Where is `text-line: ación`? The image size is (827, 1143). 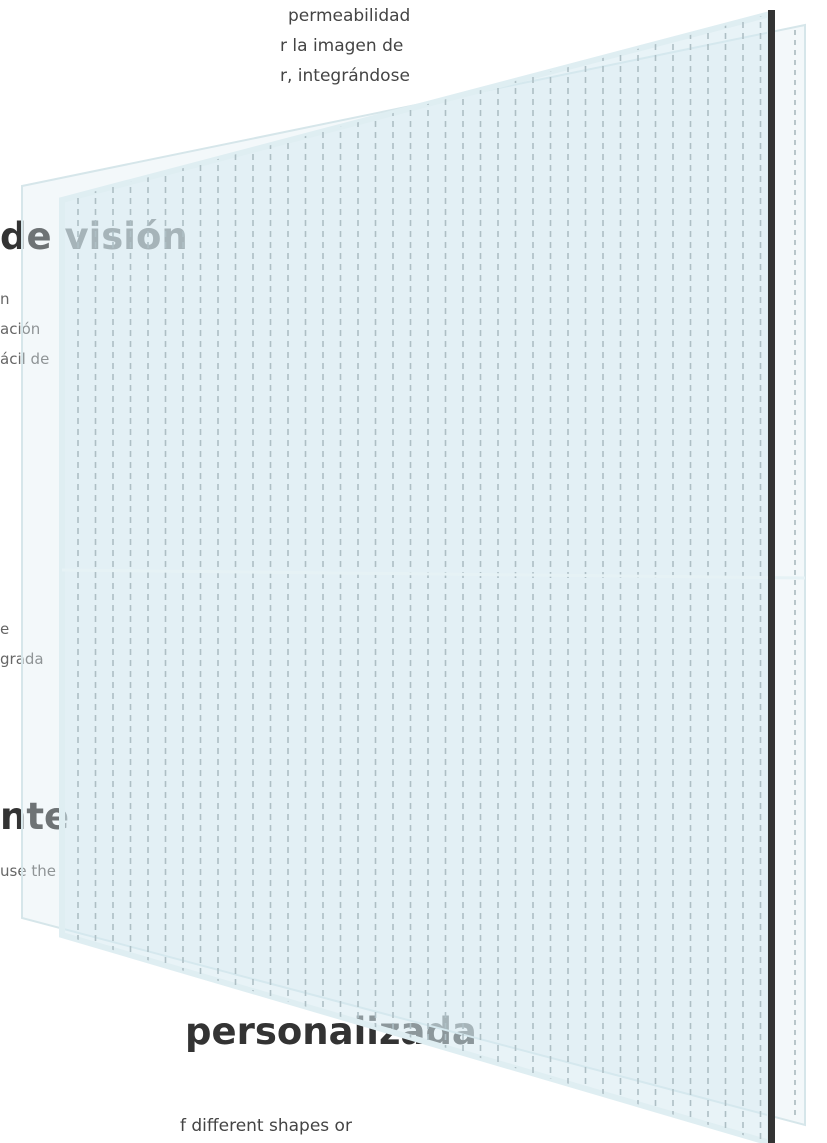 text-line: ación is located at coordinates (20, 329).